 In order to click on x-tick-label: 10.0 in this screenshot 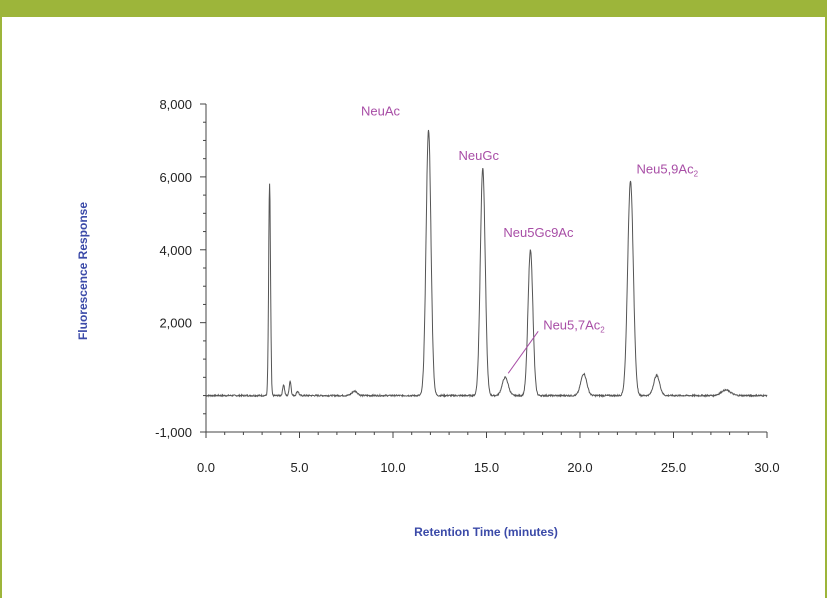, I will do `click(392, 467)`.